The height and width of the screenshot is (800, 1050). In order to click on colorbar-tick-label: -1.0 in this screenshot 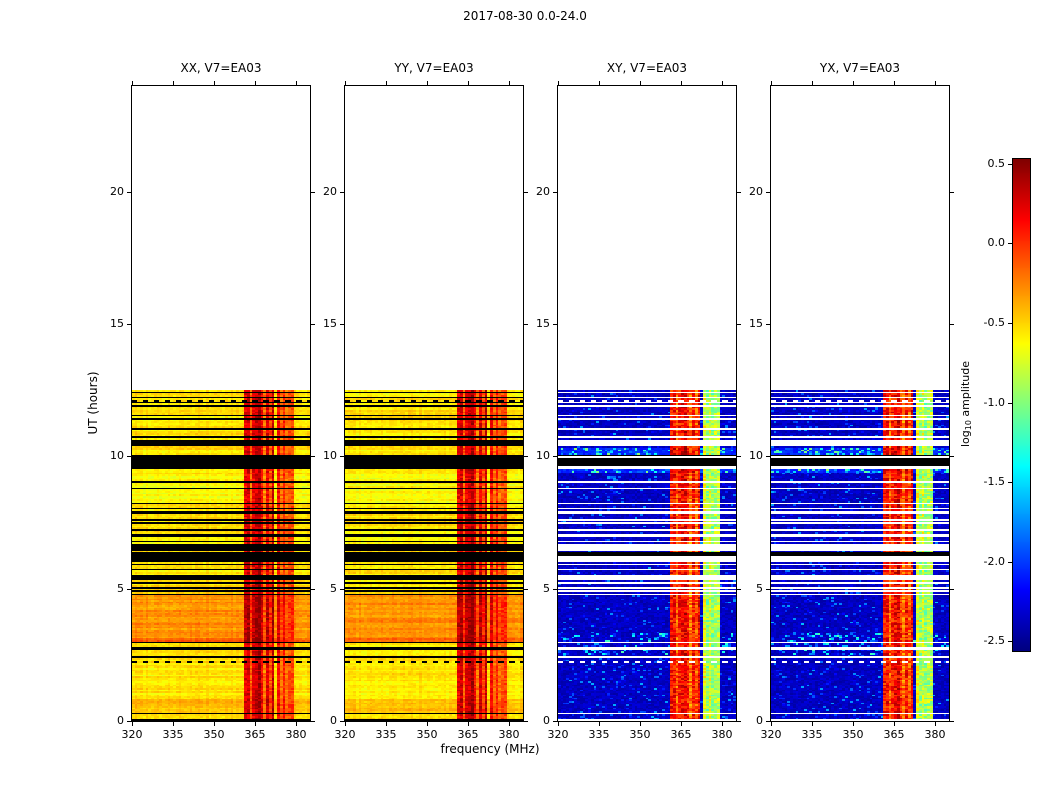, I will do `click(994, 402)`.